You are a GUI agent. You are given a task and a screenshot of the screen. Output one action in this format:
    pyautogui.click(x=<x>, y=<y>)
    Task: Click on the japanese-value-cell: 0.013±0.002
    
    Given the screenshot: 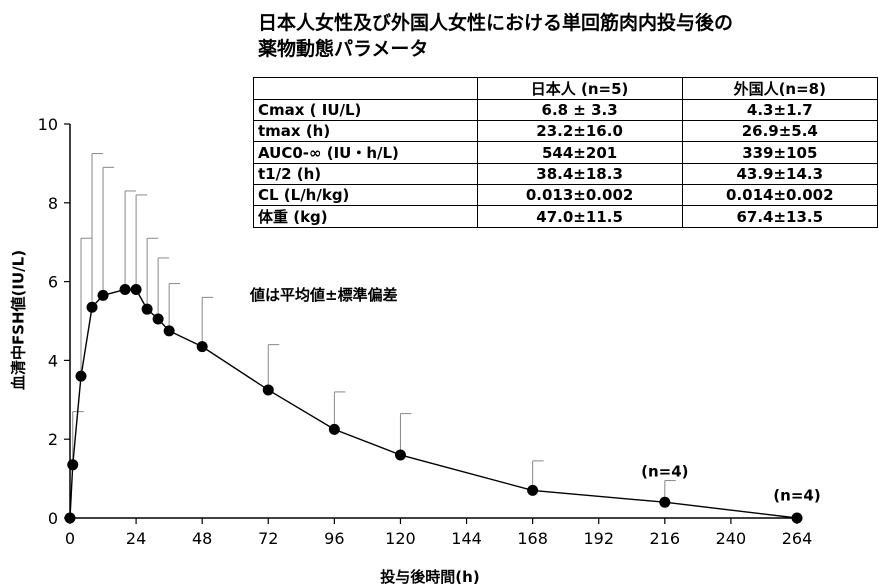 What is the action you would take?
    pyautogui.click(x=579, y=195)
    